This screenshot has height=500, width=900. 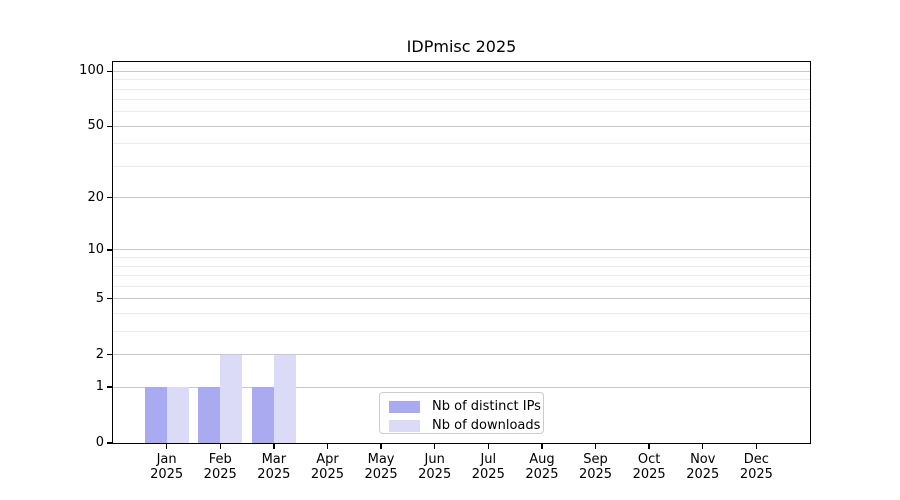 I want to click on y-tick-label: 1, so click(x=99, y=387).